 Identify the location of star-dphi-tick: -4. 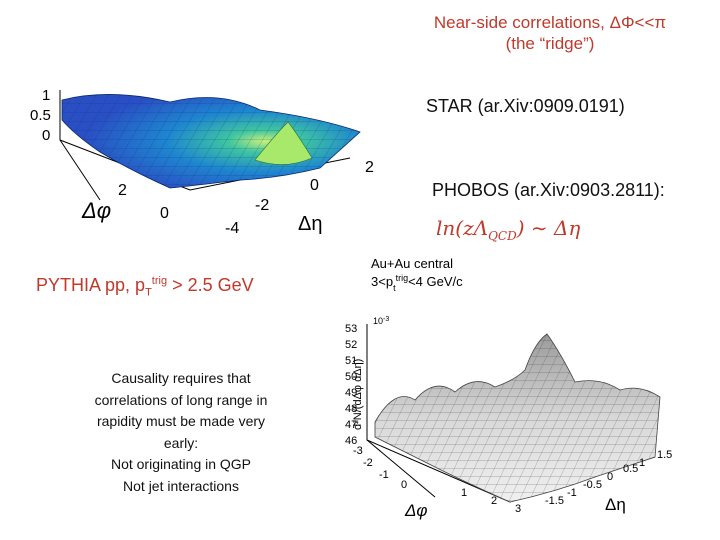
(232, 228).